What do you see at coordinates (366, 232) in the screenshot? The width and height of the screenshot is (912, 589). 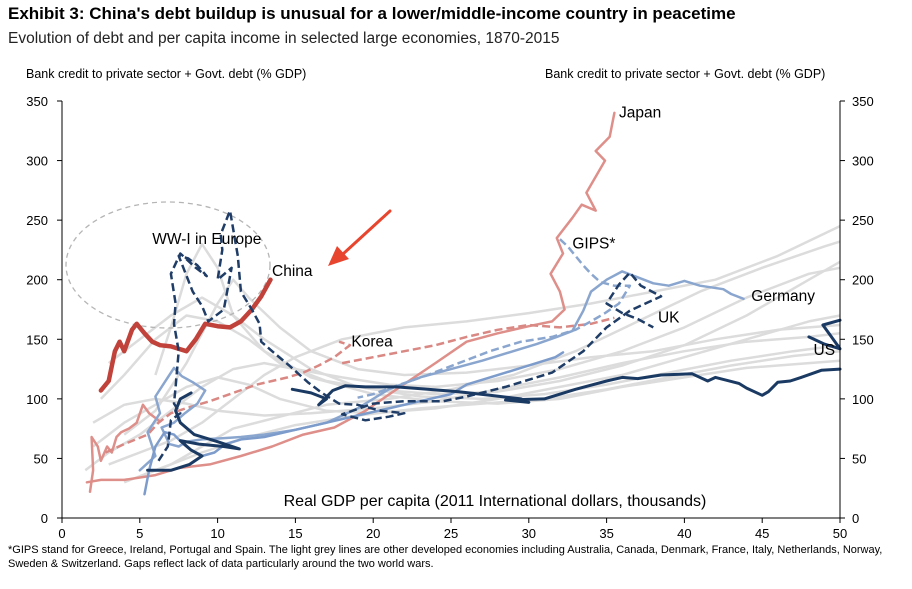 I see `china-arrow` at bounding box center [366, 232].